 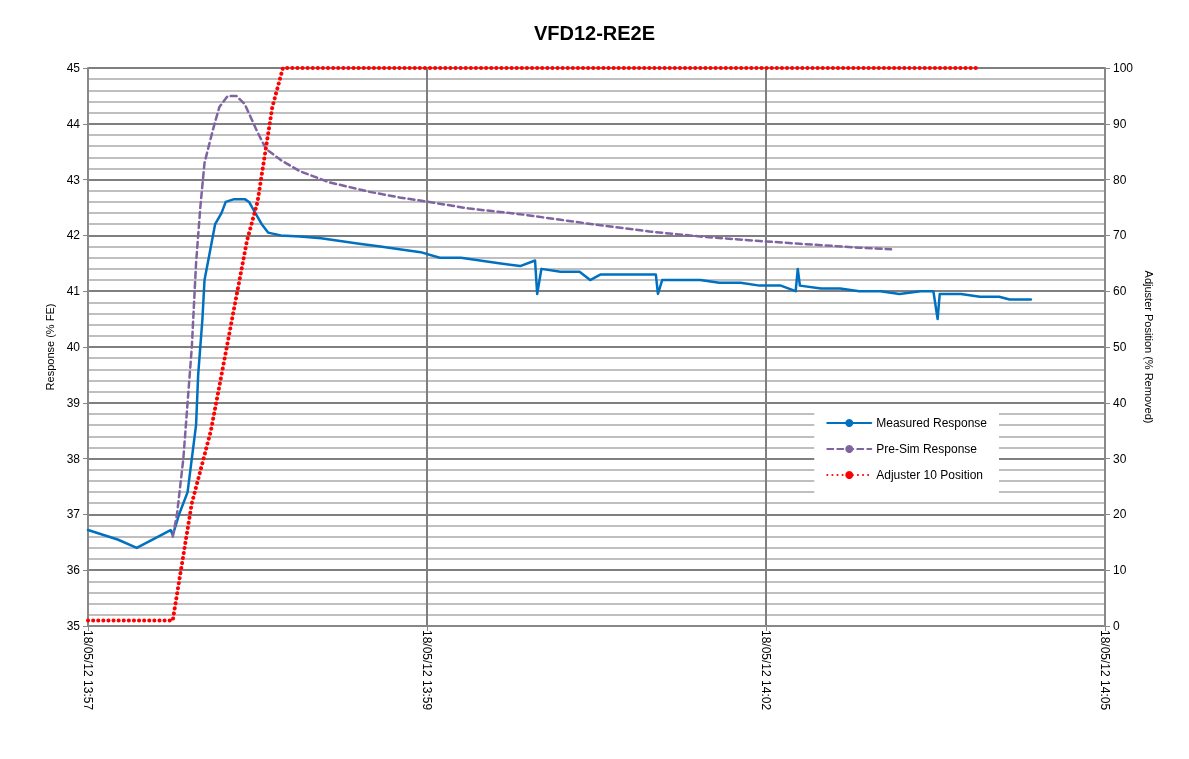 I want to click on y-axis-title: Response (% FE), so click(x=50, y=347).